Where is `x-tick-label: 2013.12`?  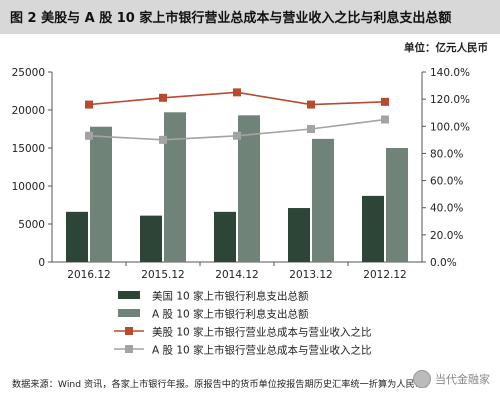 x-tick-label: 2013.12 is located at coordinates (310, 275).